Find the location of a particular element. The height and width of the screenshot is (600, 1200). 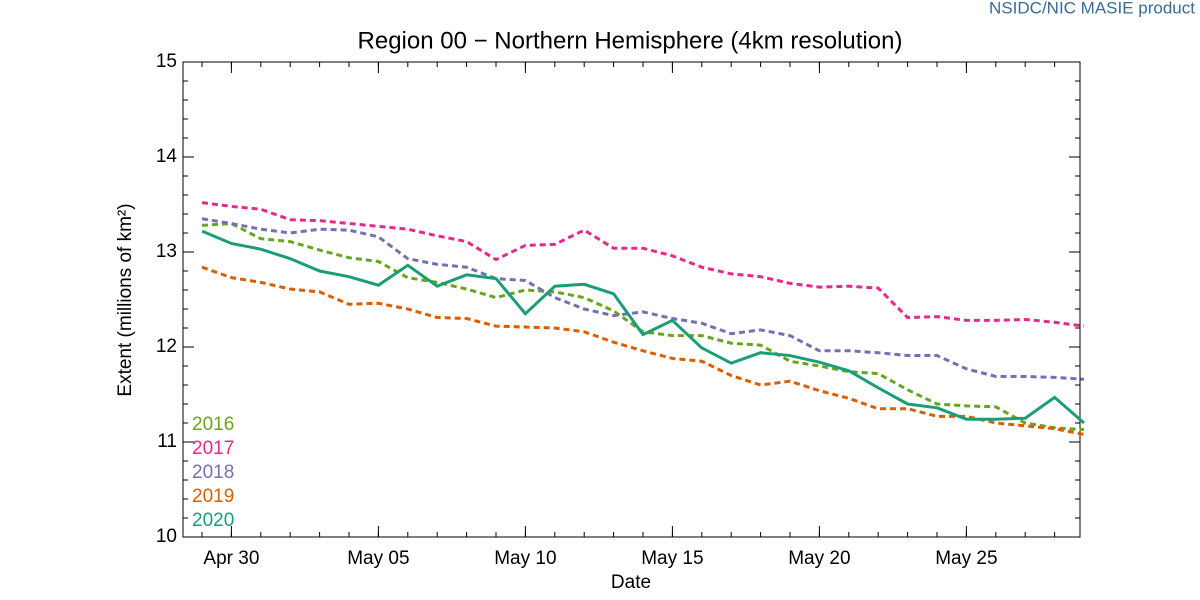

legend-label: 2017 is located at coordinates (213, 448).